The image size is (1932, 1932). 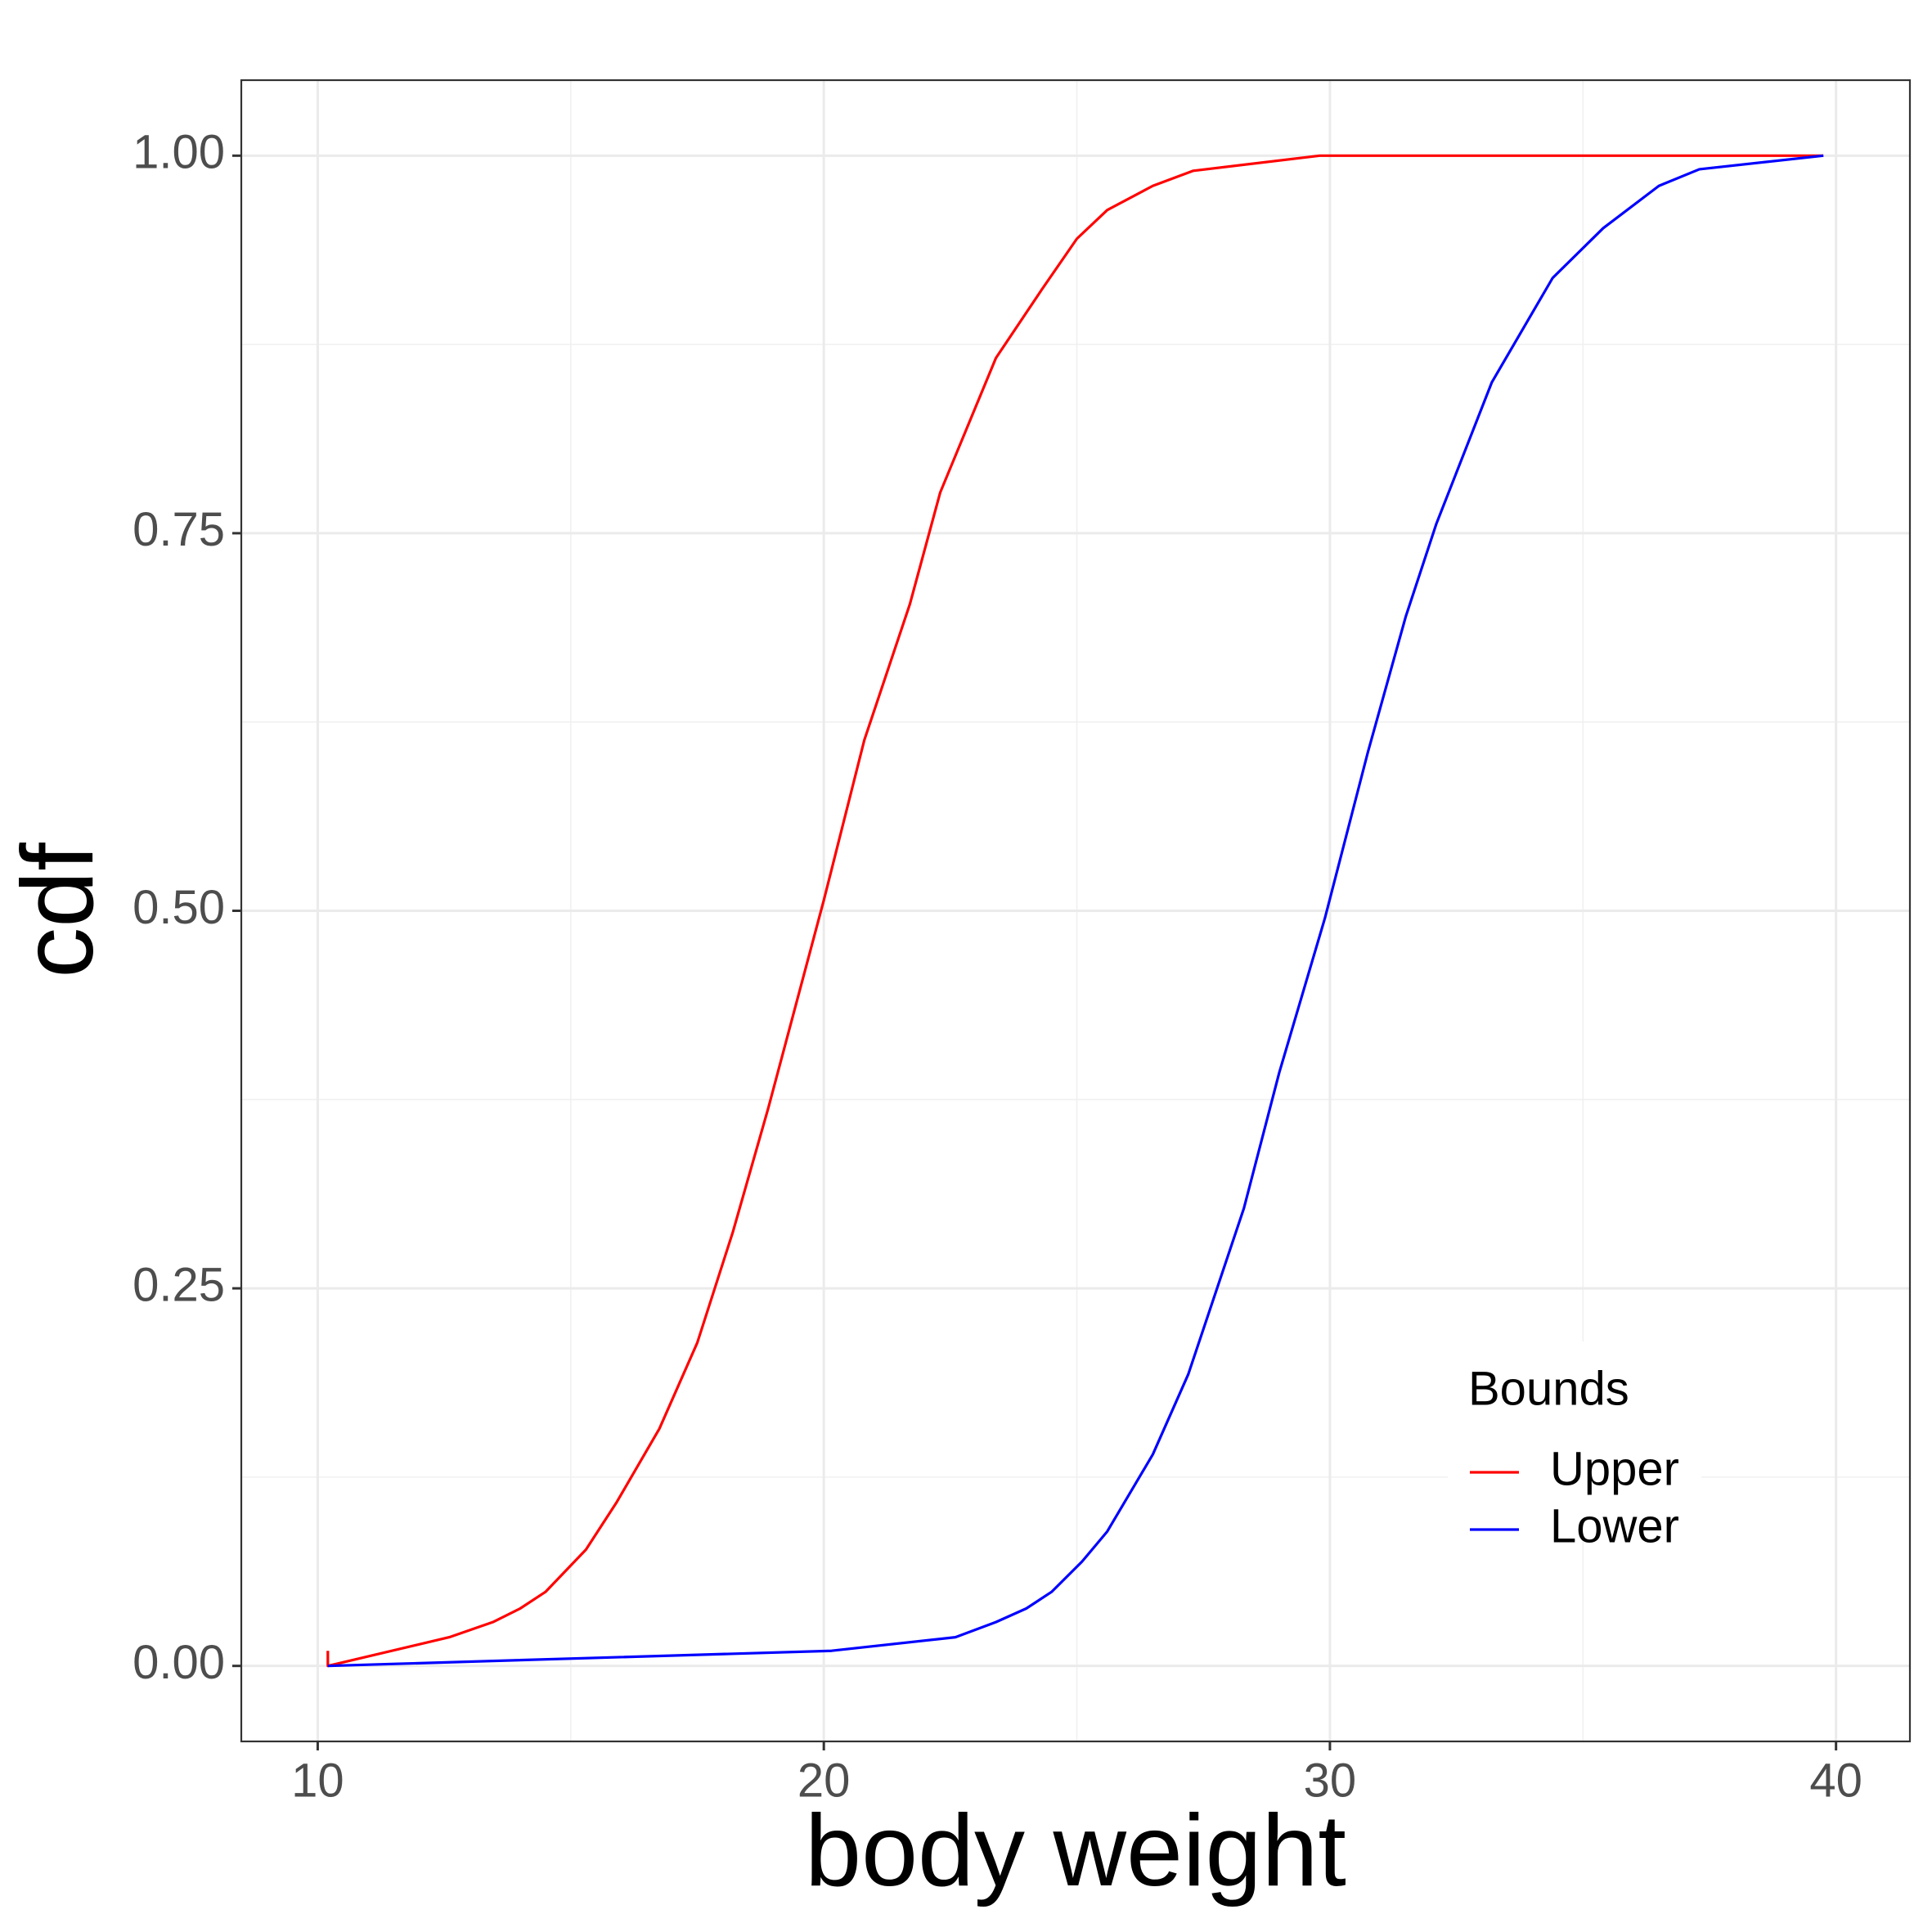 I want to click on x-tick-label: 40, so click(x=1836, y=1780).